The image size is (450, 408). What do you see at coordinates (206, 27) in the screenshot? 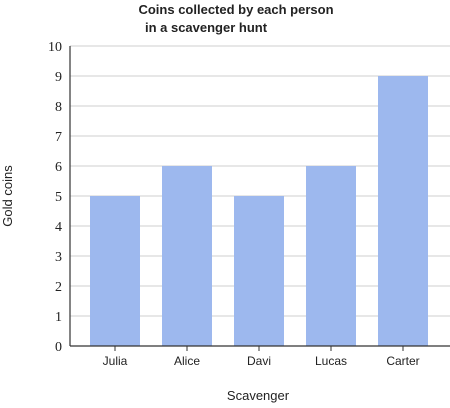
I see `chart-title-line-2: in a scavenger hunt` at bounding box center [206, 27].